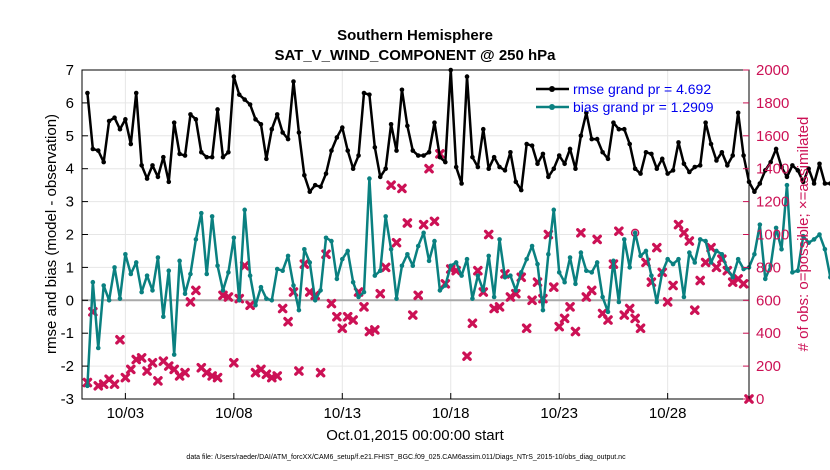 This screenshot has height=470, width=830. What do you see at coordinates (67, 333) in the screenshot?
I see `y-tick-label: -1` at bounding box center [67, 333].